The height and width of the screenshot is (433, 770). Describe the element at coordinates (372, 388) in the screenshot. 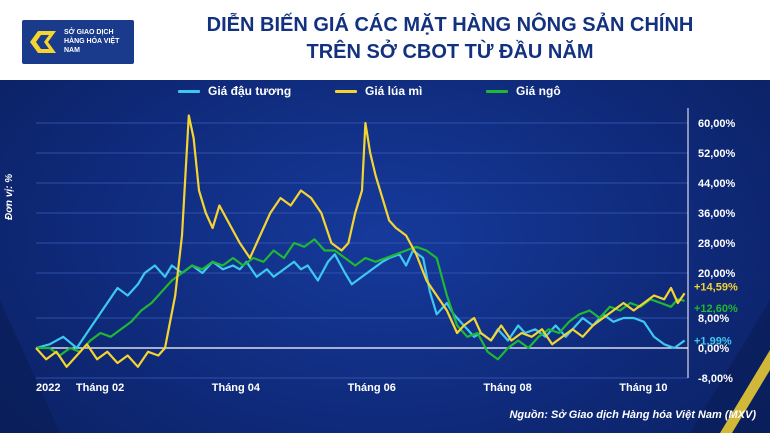

I see `x-tick-label: Tháng 06` at that location.